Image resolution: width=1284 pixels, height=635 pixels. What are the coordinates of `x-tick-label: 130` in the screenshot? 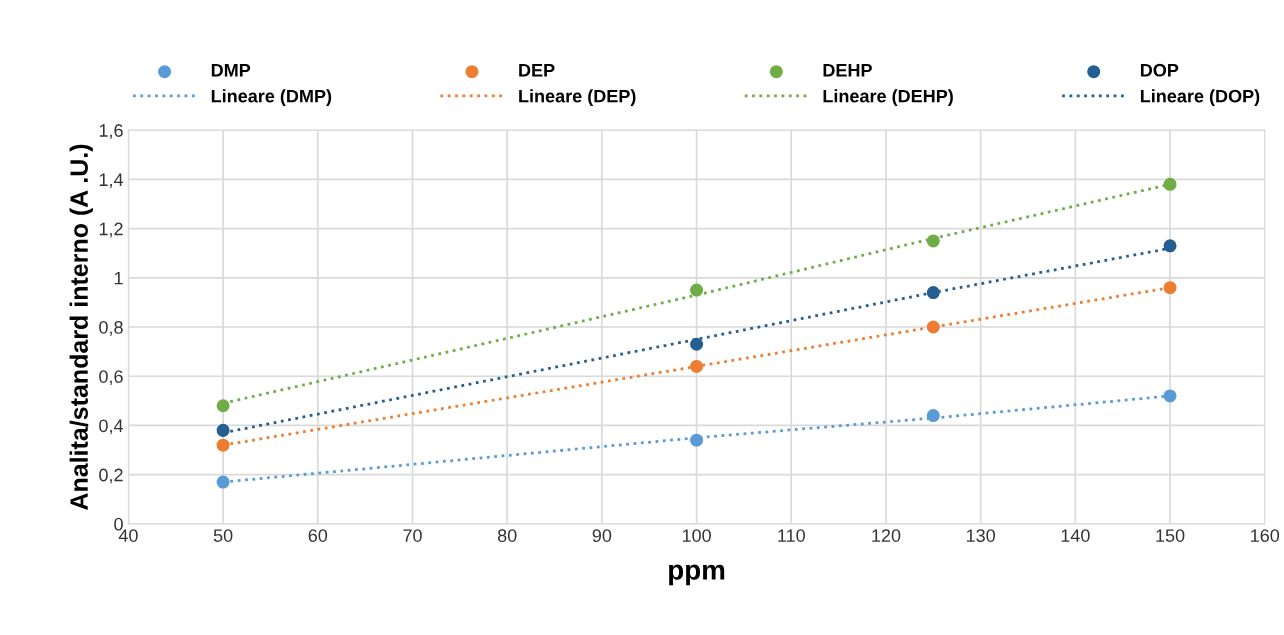 It's located at (981, 535).